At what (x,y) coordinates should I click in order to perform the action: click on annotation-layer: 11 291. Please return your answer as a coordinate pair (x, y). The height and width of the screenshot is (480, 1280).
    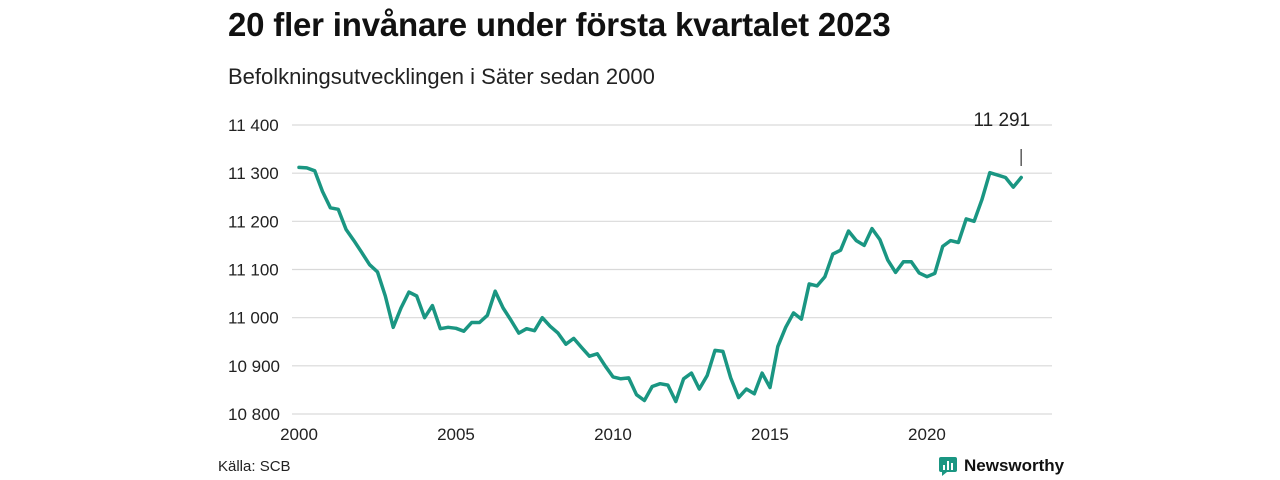
    Looking at the image, I should click on (1001, 138).